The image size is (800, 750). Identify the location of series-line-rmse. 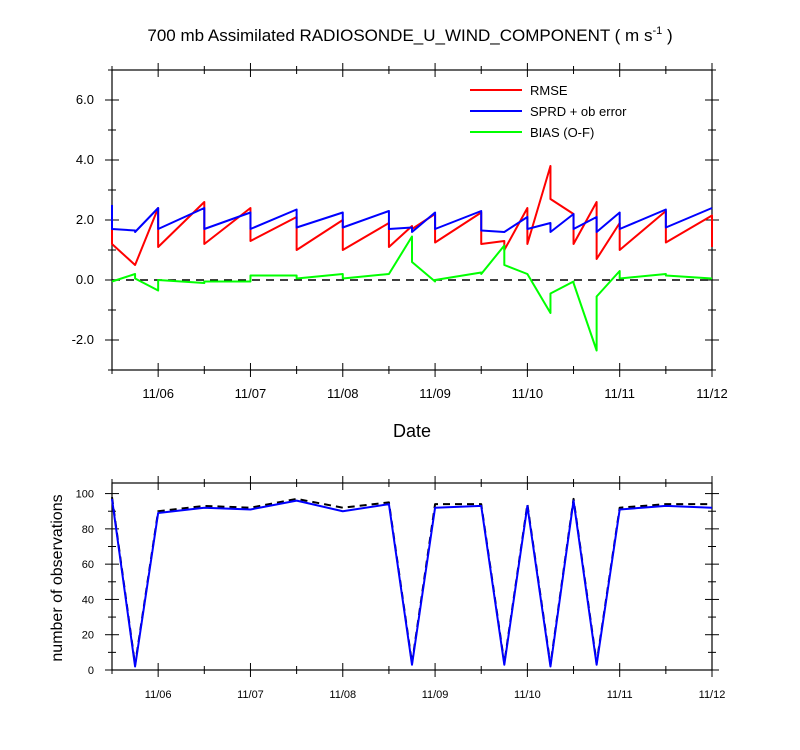
(412, 215).